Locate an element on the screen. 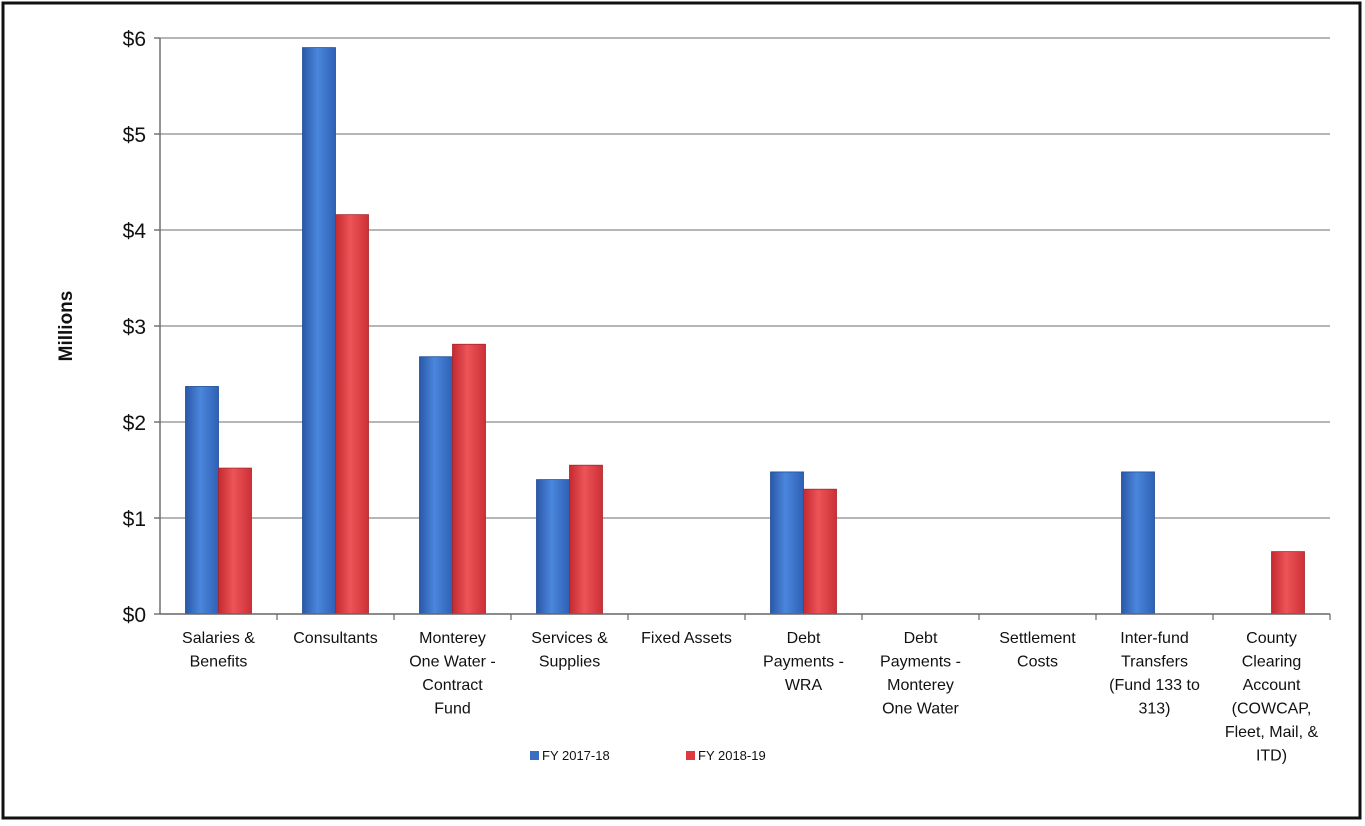 Image resolution: width=1365 pixels, height=826 pixels. x-tick-label-4: Fixed Assets is located at coordinates (686, 638).